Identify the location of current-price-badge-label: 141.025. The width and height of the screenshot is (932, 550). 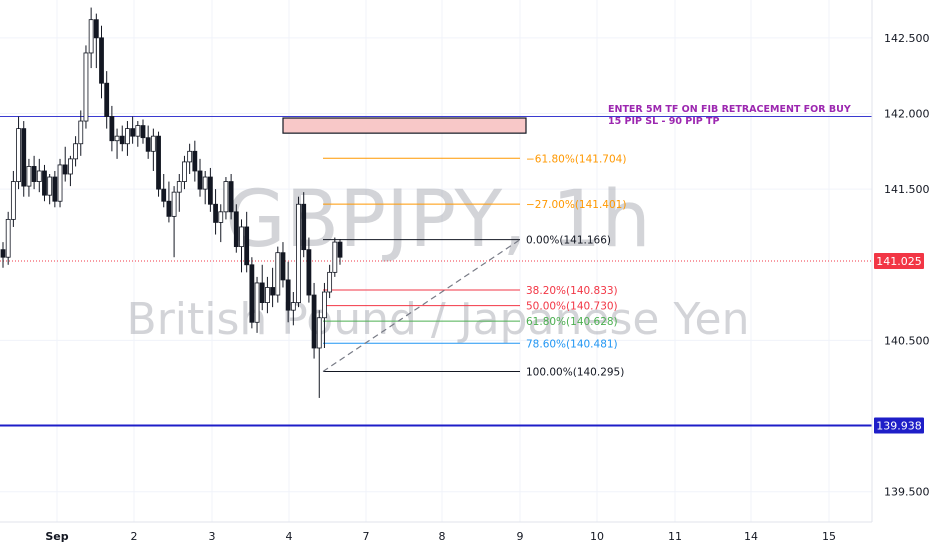
(899, 261).